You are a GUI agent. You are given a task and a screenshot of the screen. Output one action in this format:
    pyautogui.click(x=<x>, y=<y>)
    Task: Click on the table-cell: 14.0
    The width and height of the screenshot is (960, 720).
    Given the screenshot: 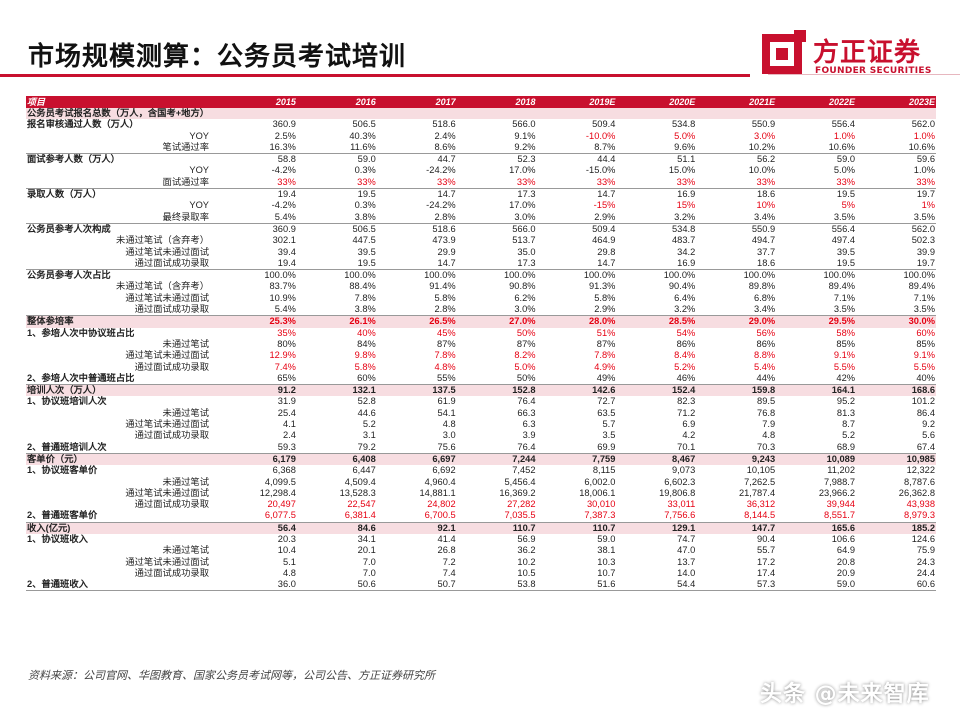 What is the action you would take?
    pyautogui.click(x=686, y=572)
    